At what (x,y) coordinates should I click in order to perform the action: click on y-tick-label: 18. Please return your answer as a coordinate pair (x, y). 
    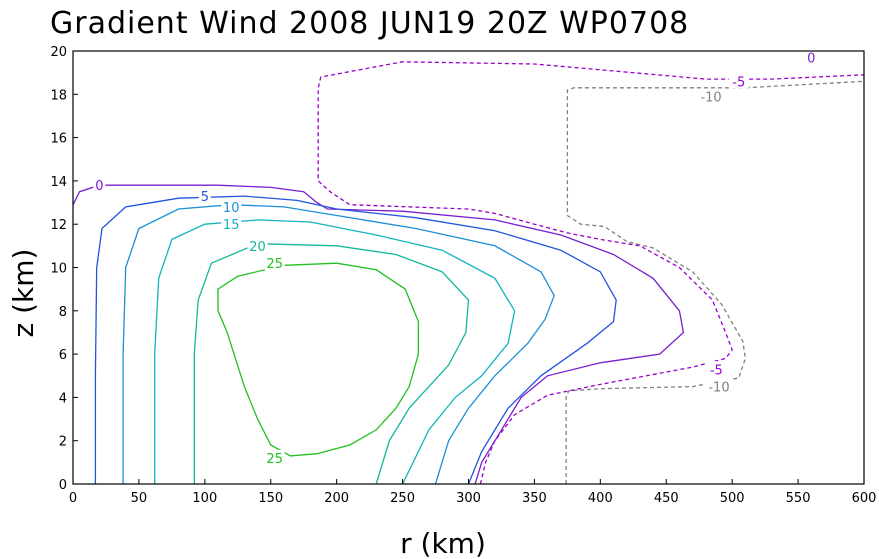
    Looking at the image, I should click on (58, 95).